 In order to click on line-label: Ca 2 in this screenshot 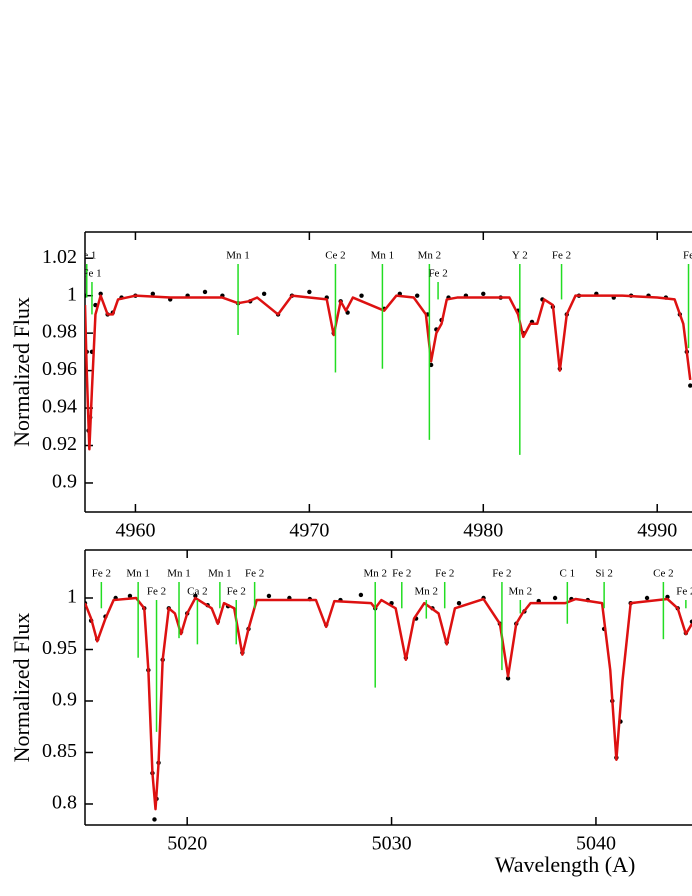, I will do `click(197, 592)`.